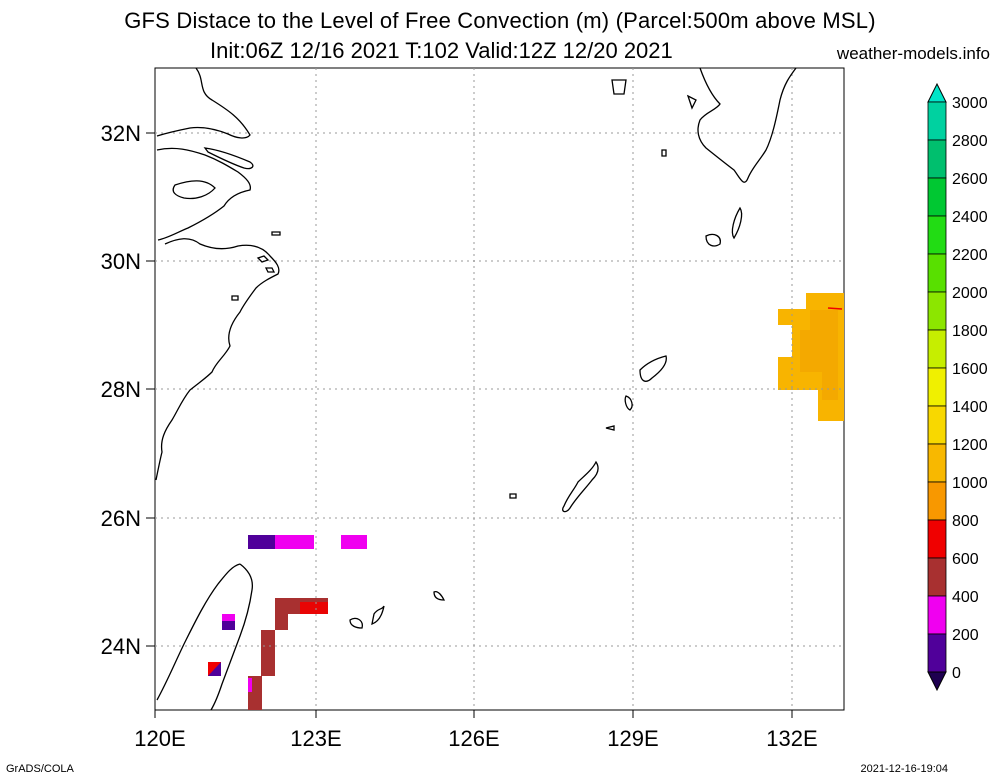 Image resolution: width=1000 pixels, height=779 pixels. Describe the element at coordinates (654, 118) in the screenshot. I see `koshiki-islands` at that location.